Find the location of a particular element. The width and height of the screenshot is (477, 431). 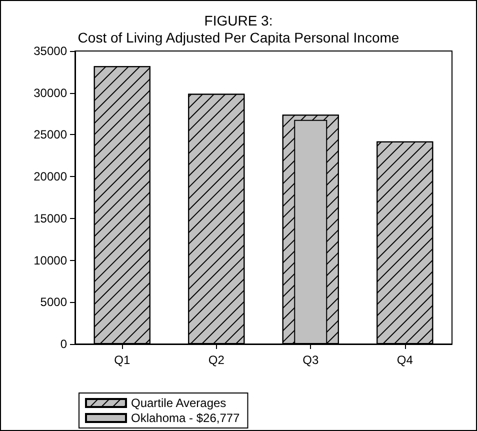

x-tick-label: Q2 is located at coordinates (216, 360).